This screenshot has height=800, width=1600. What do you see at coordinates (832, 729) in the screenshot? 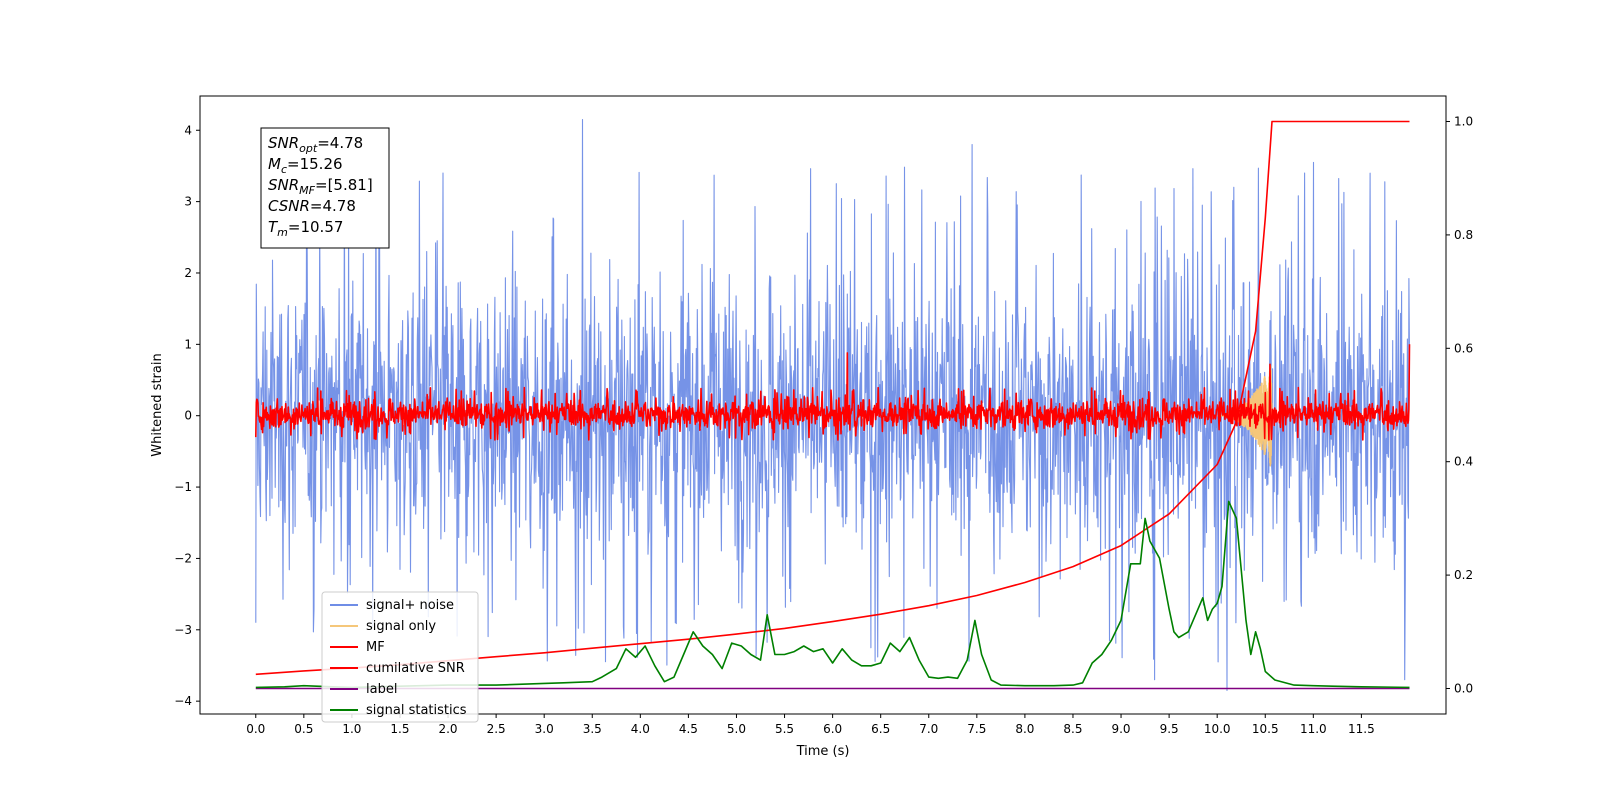
I see `x-tick-label: 6.0` at bounding box center [832, 729].